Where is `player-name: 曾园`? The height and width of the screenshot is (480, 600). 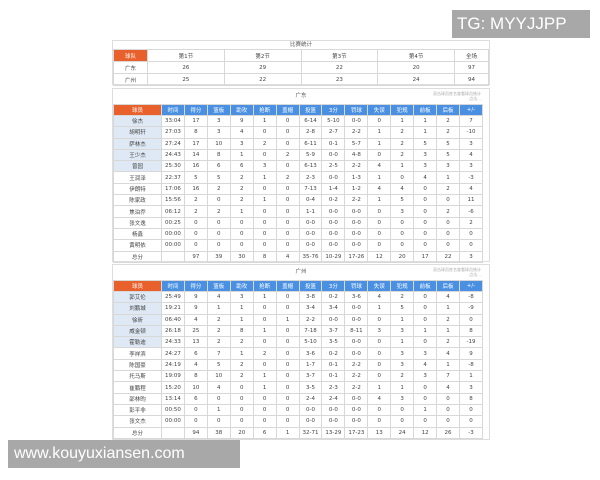 player-name: 曾园 is located at coordinates (137, 166).